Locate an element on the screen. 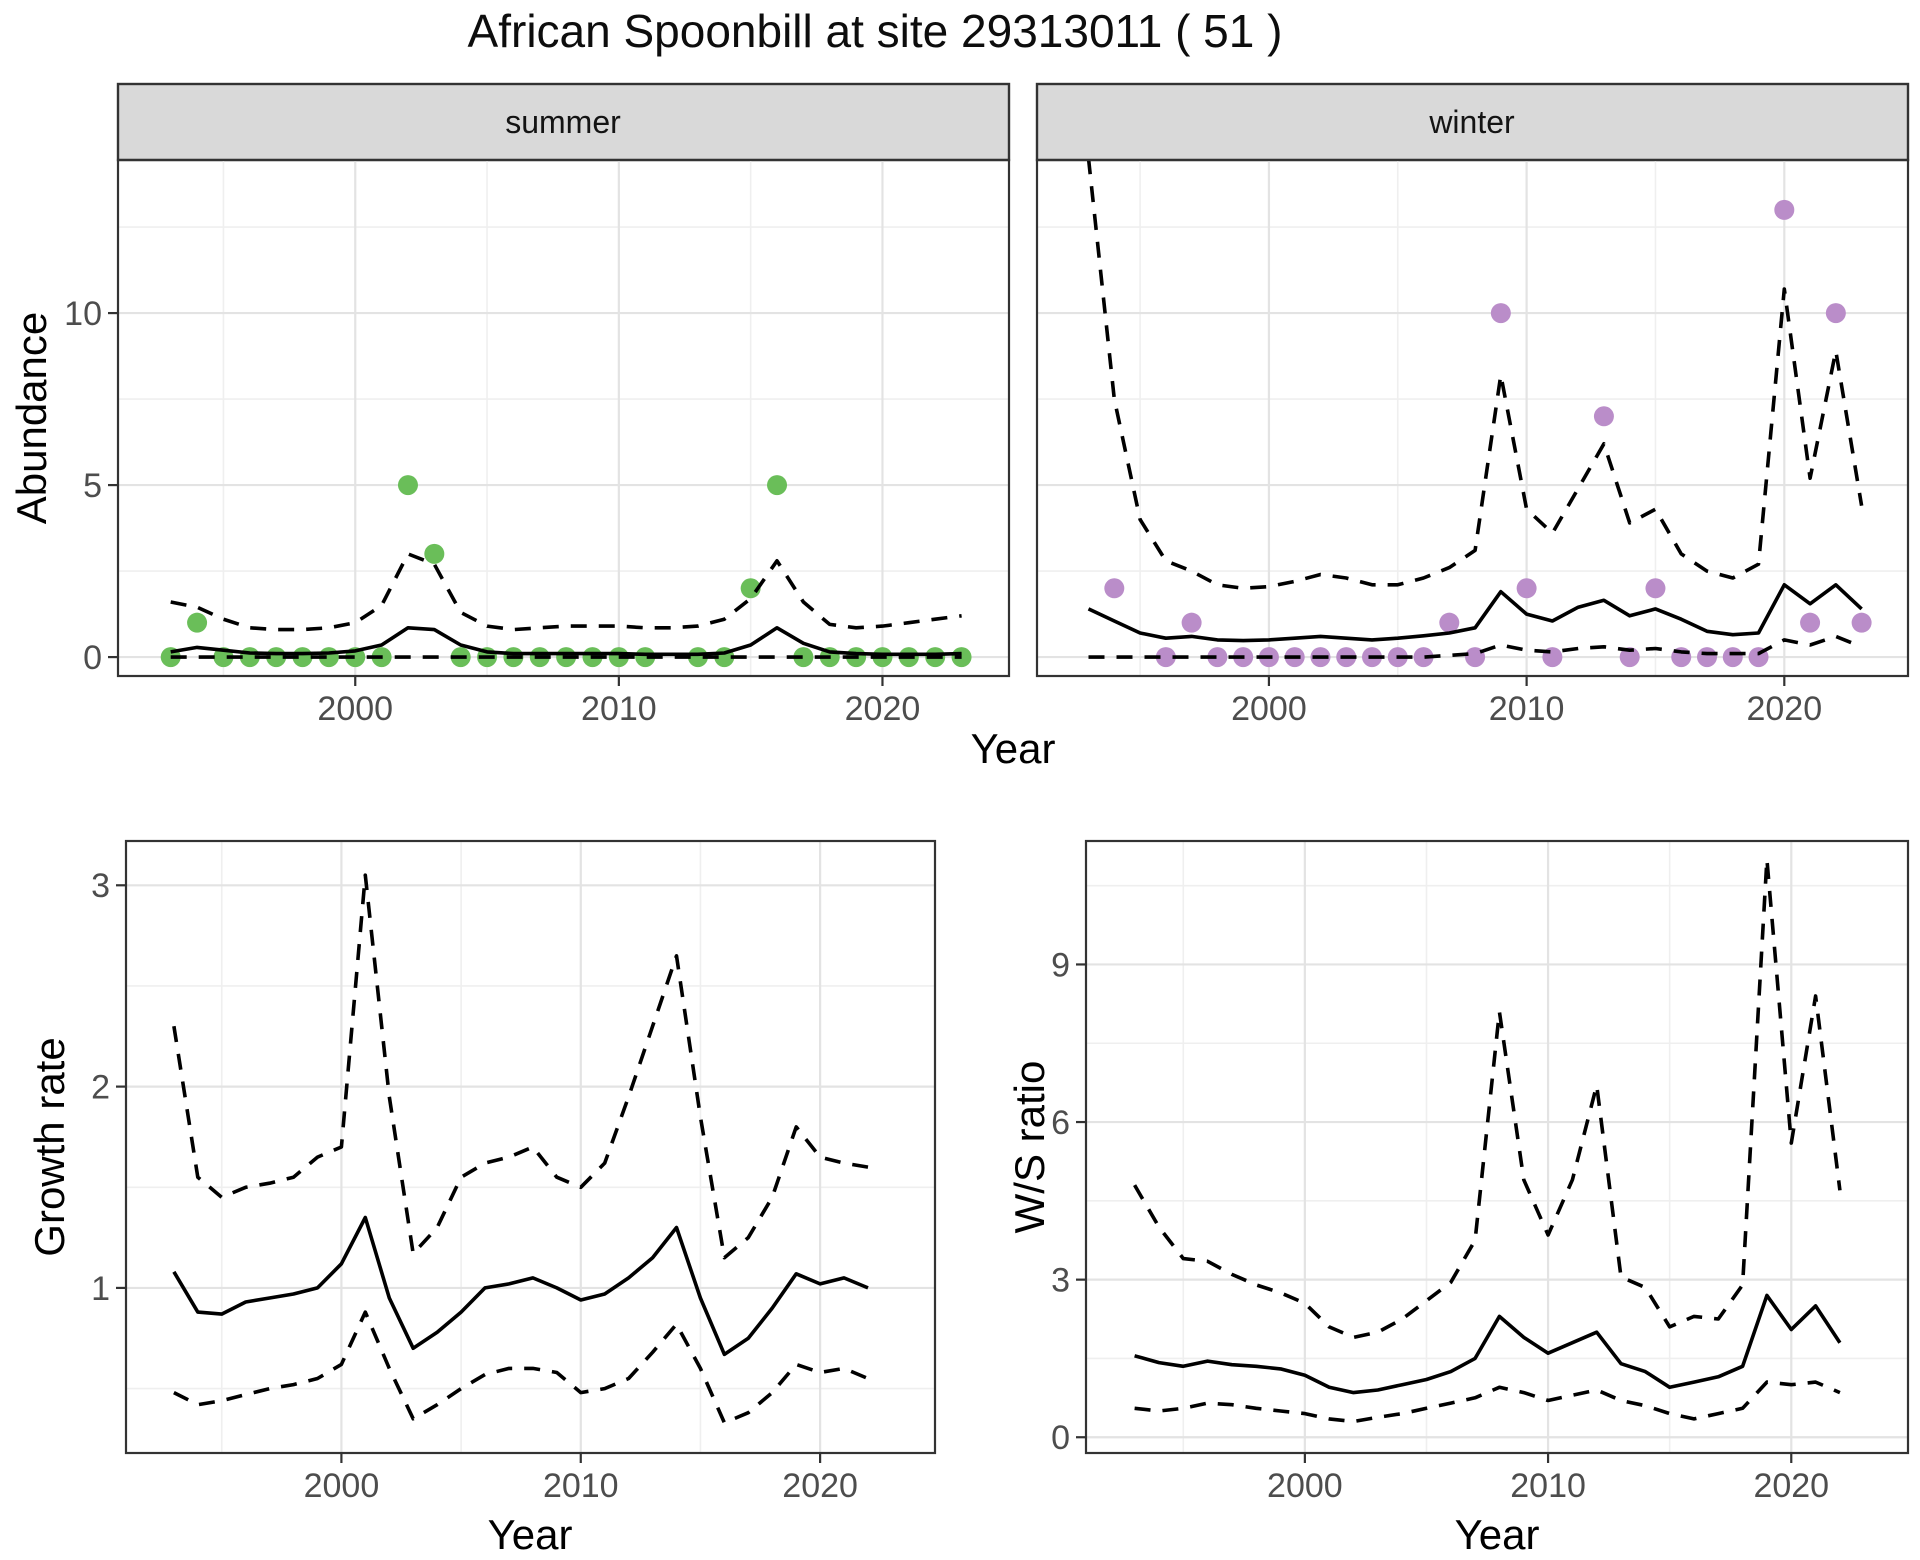  y-tick-label: 5 is located at coordinates (92, 486).